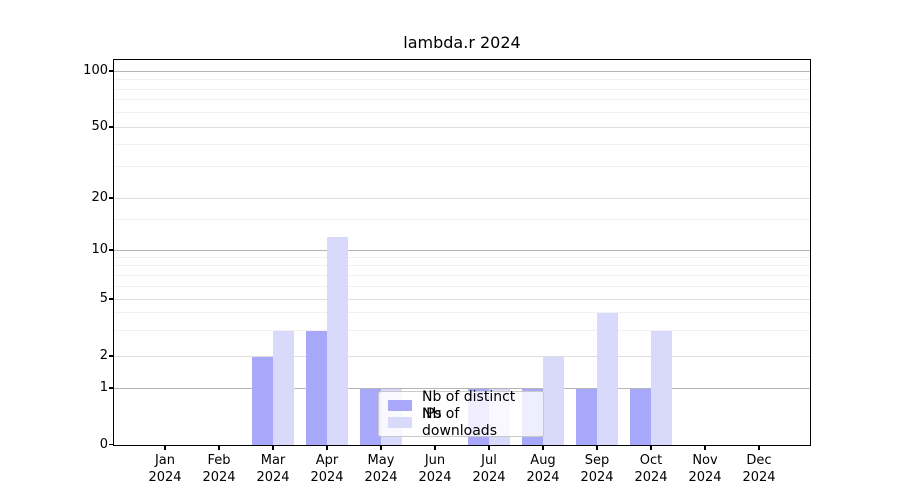 This screenshot has width=900, height=500. Describe the element at coordinates (103, 444) in the screenshot. I see `y-tick-label: 0` at that location.